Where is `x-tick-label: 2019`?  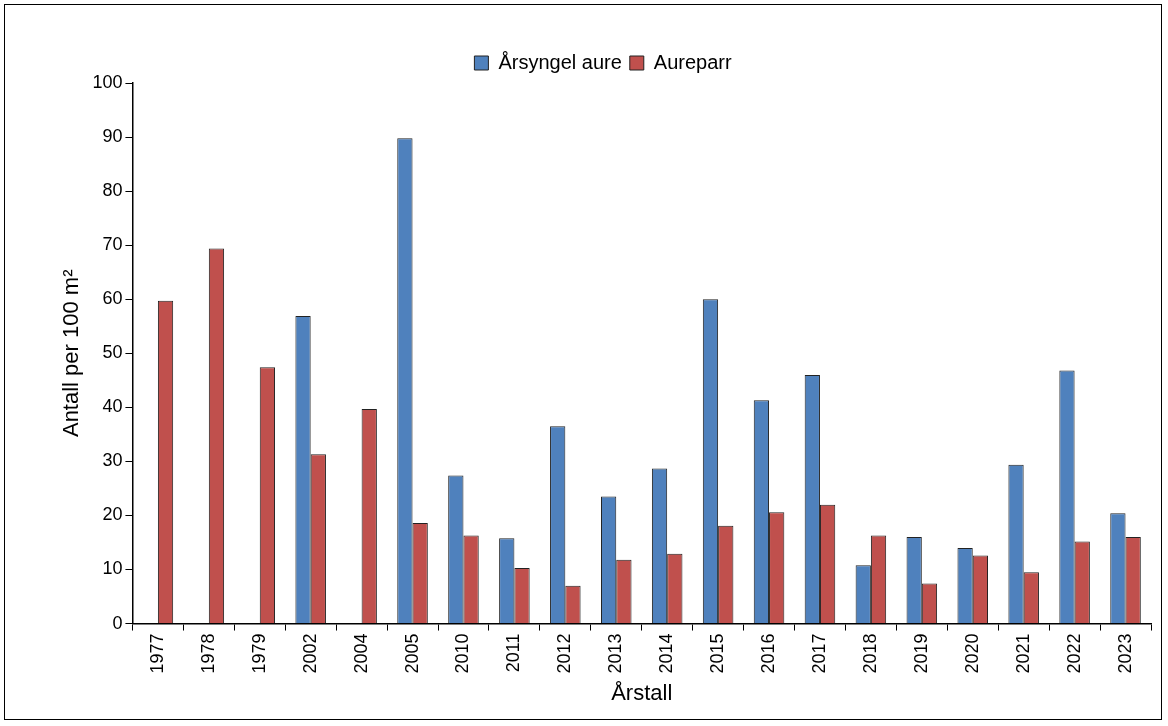
x-tick-label: 2019 is located at coordinates (920, 653).